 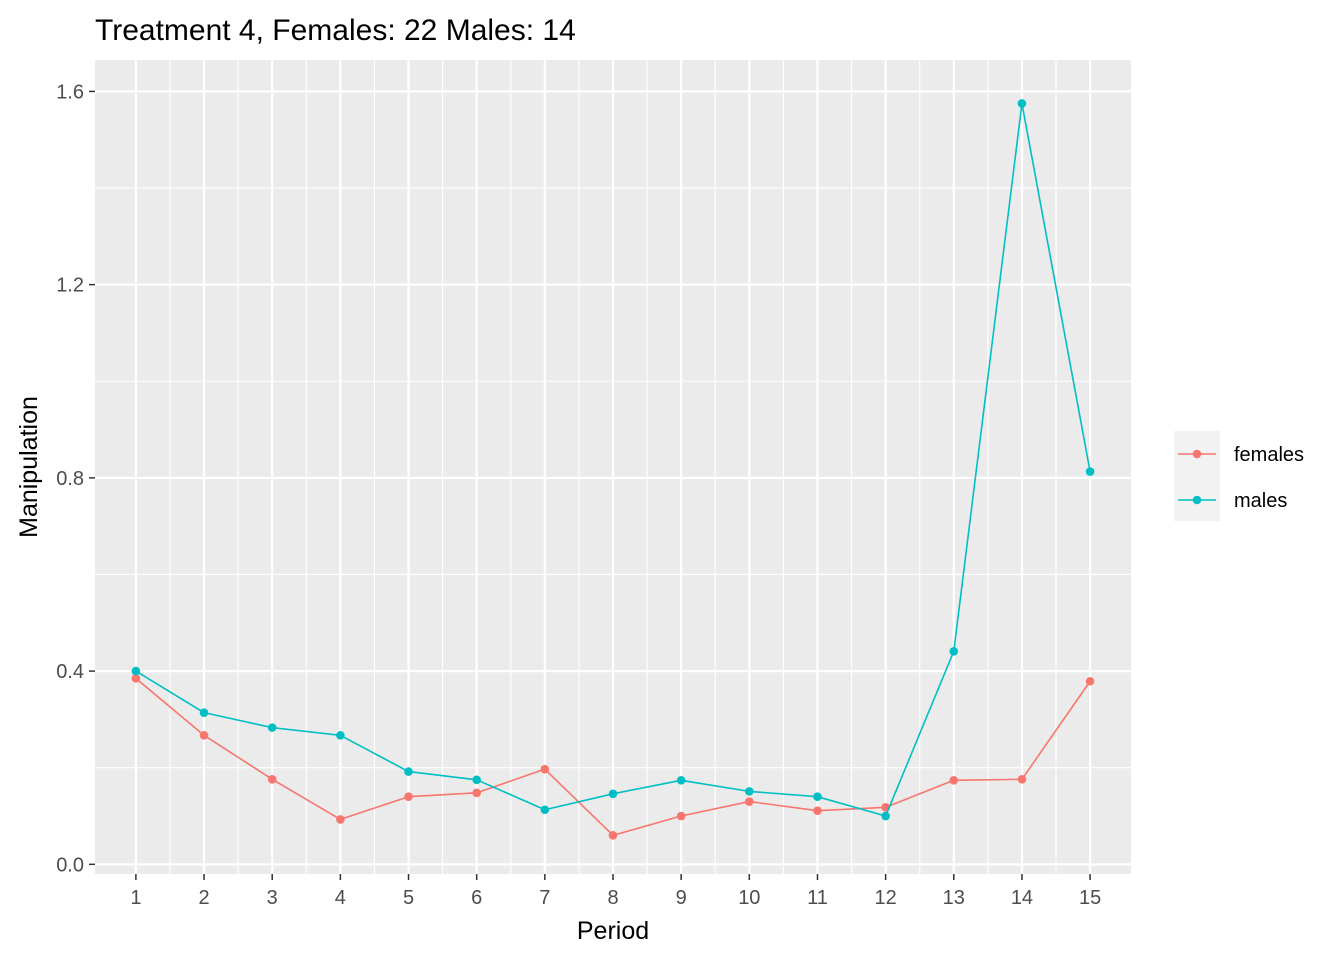 I want to click on x-tick-label: 11, so click(x=817, y=898).